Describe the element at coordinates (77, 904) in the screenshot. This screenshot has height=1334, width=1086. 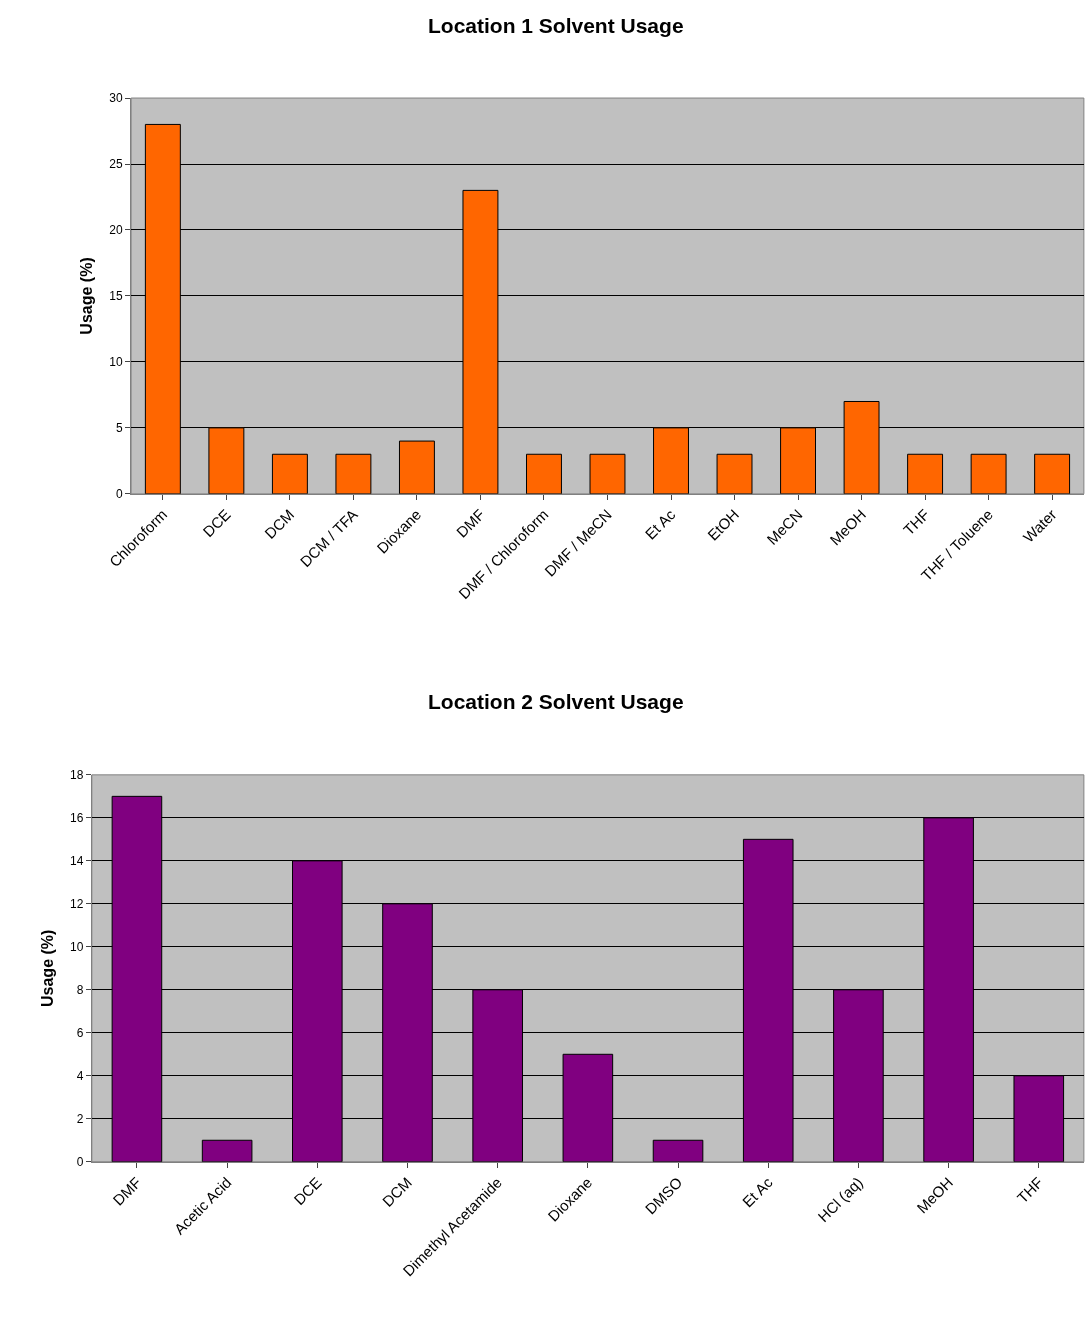
I see `y-tick-label: 12` at that location.